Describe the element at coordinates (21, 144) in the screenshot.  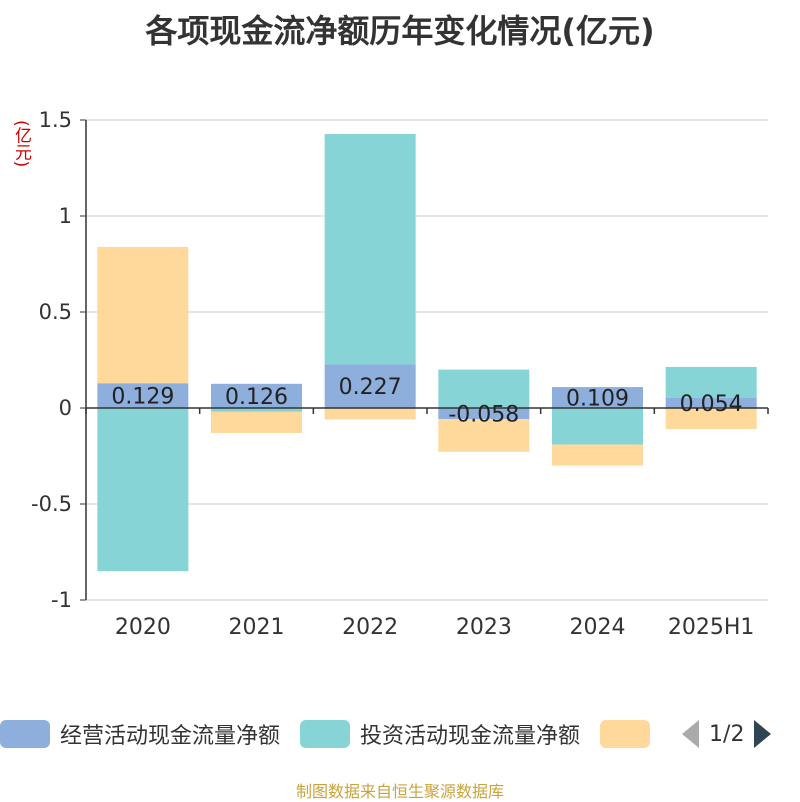
I see `y-axis-unit: (亿元)` at that location.